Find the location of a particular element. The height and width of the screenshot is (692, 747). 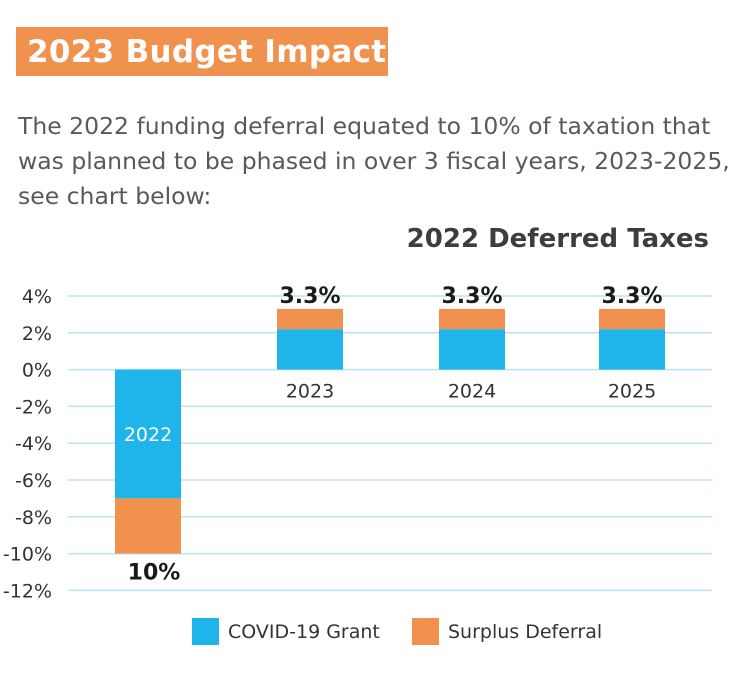

legend: COVID-19 Grant Surplus Deferral is located at coordinates (373, 633).